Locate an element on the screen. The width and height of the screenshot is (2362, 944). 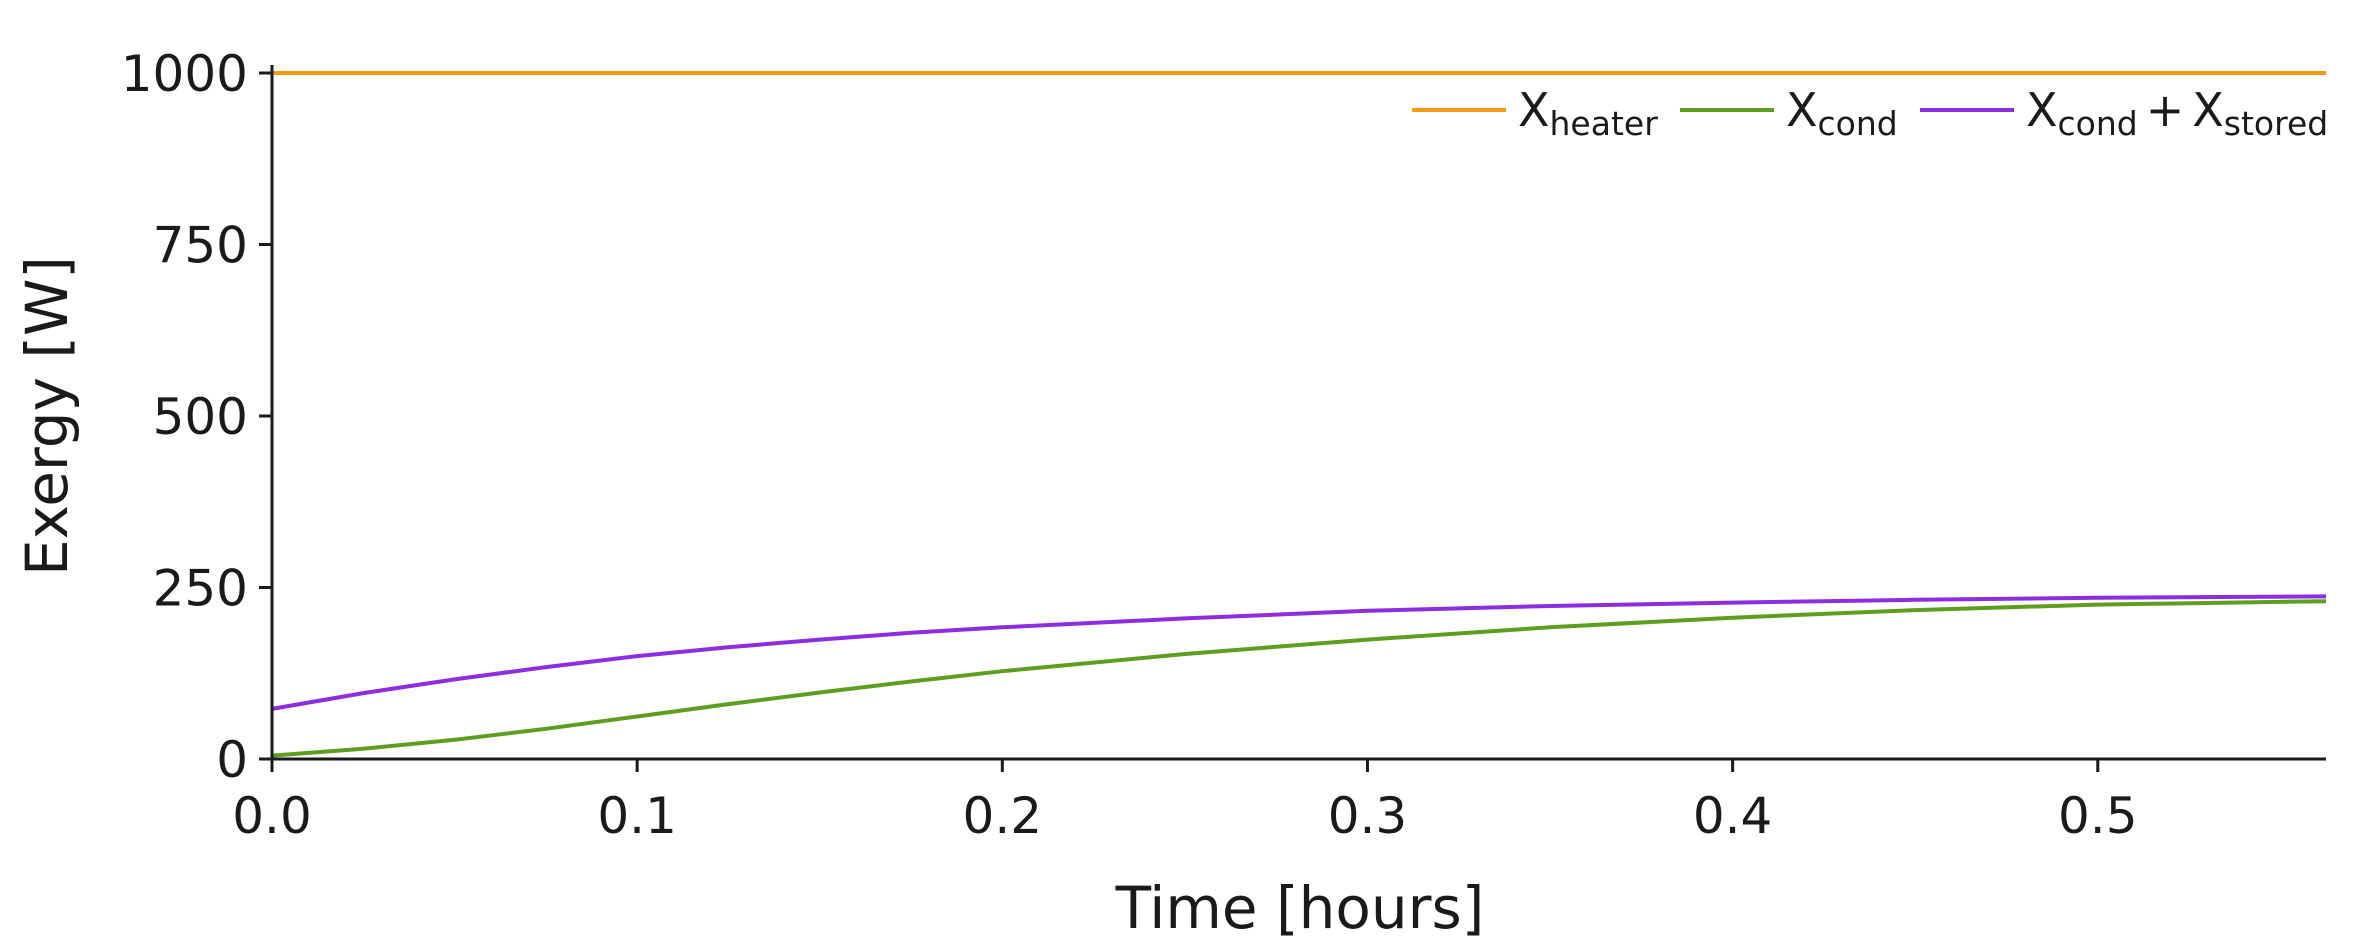
legend-label: Xcond + Xstored is located at coordinates (2177, 113).